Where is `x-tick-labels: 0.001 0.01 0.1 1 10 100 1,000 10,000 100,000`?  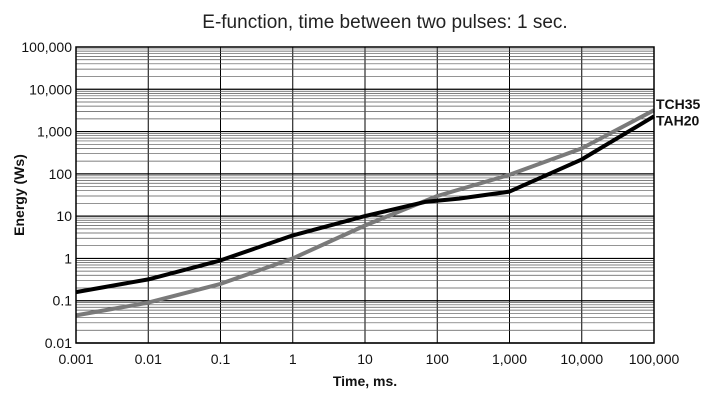
x-tick-labels: 0.001 0.01 0.1 1 10 100 1,000 10,000 100,000 is located at coordinates (368, 359).